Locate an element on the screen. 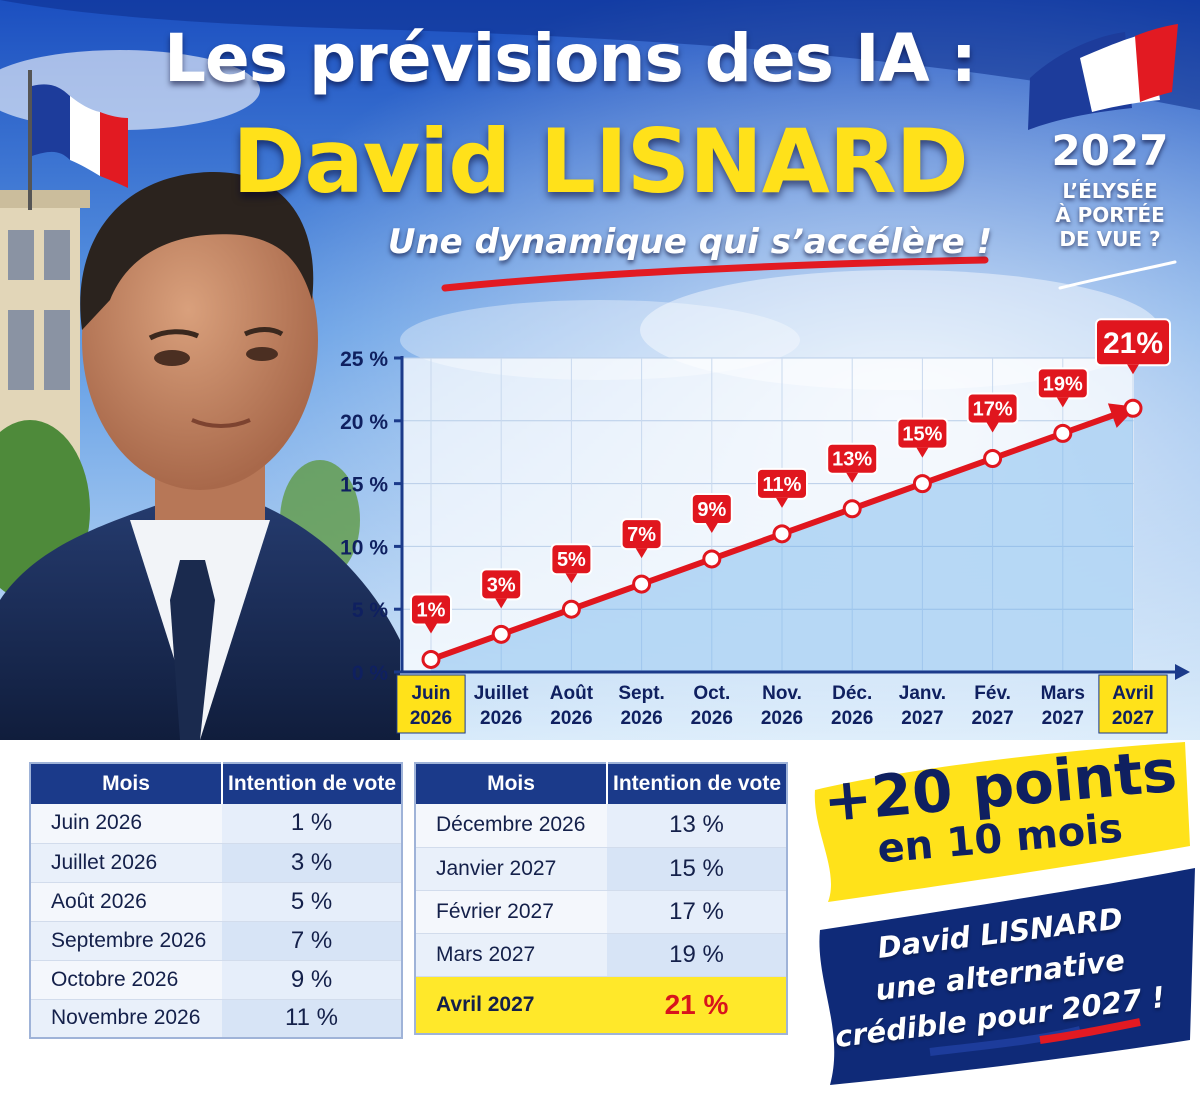 The height and width of the screenshot is (1097, 1200). data-label: 21% is located at coordinates (1133, 343).